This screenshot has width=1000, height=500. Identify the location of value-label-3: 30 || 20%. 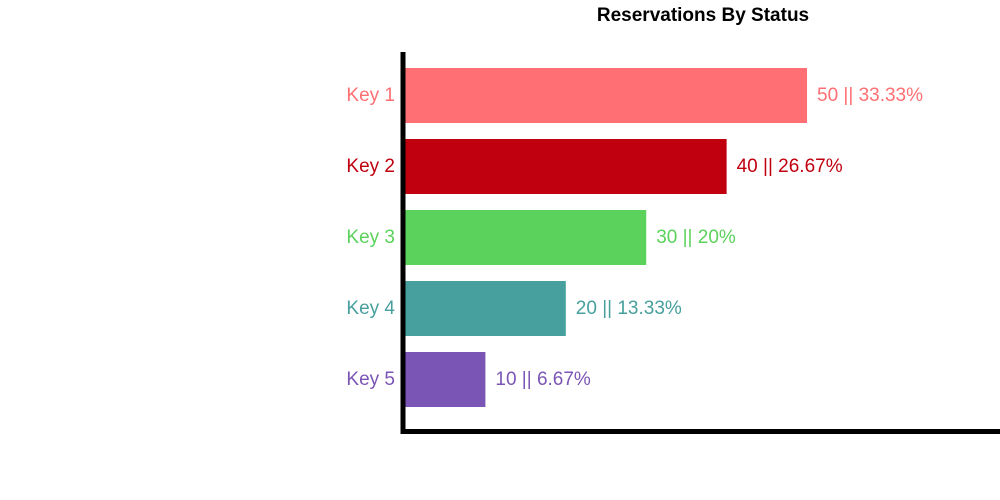
(696, 237).